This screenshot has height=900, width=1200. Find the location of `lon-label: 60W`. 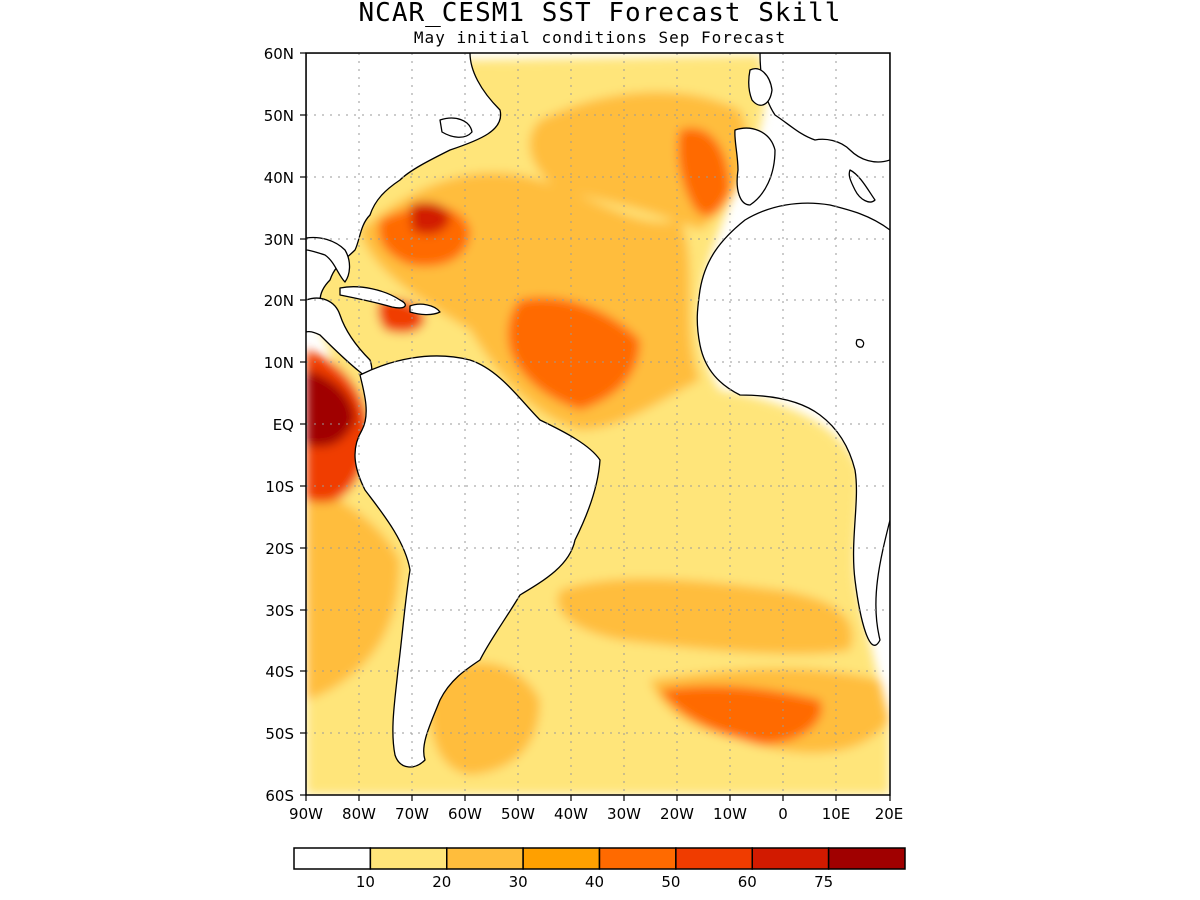

lon-label: 60W is located at coordinates (465, 814).